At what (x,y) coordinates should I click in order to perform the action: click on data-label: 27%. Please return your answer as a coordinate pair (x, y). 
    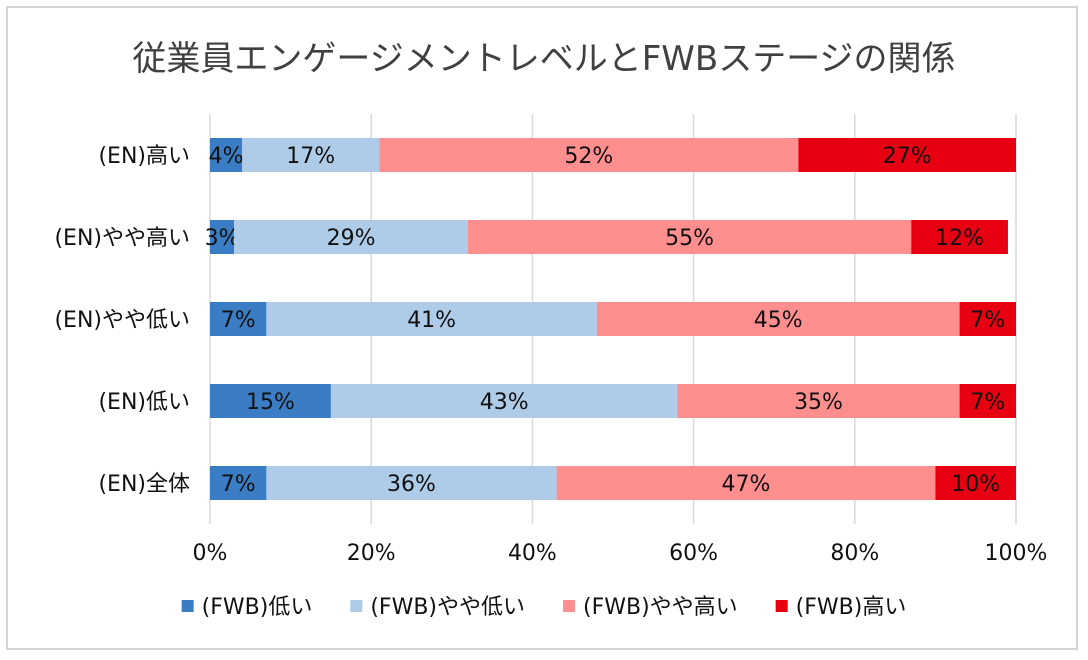
    Looking at the image, I should click on (907, 156).